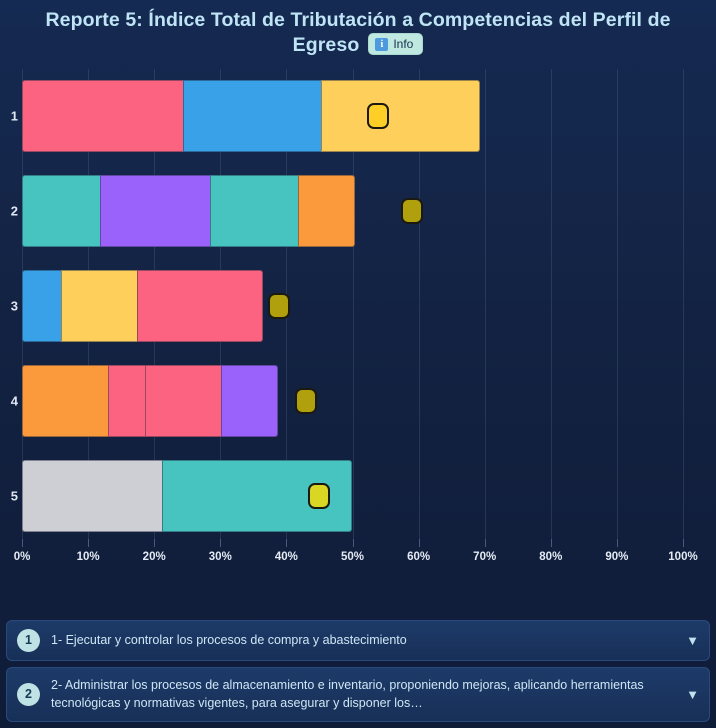 The width and height of the screenshot is (716, 728). I want to click on chart-row: 2, so click(358, 211).